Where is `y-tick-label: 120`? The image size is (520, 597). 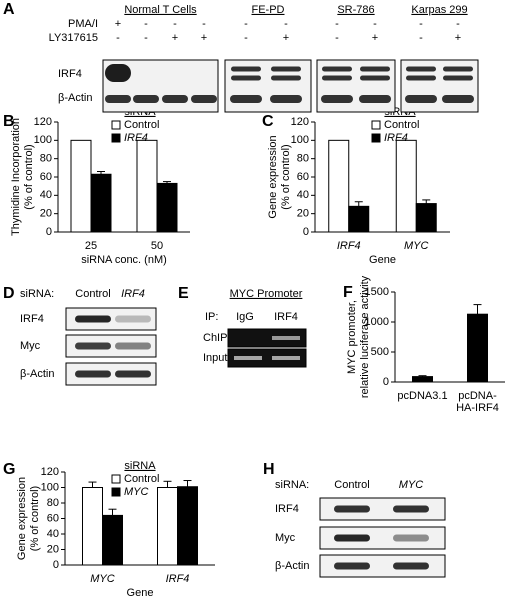 y-tick-label: 120 is located at coordinates (43, 122).